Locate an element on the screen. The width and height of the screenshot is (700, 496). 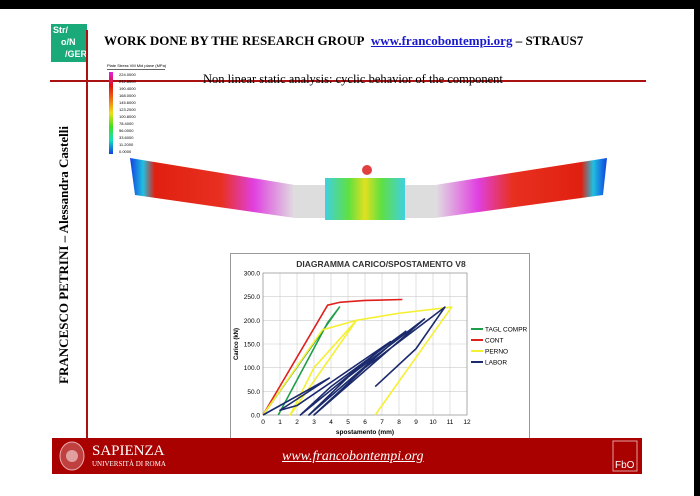
strongeR-logo: Str/ o/N /GER is located at coordinates (69, 43).